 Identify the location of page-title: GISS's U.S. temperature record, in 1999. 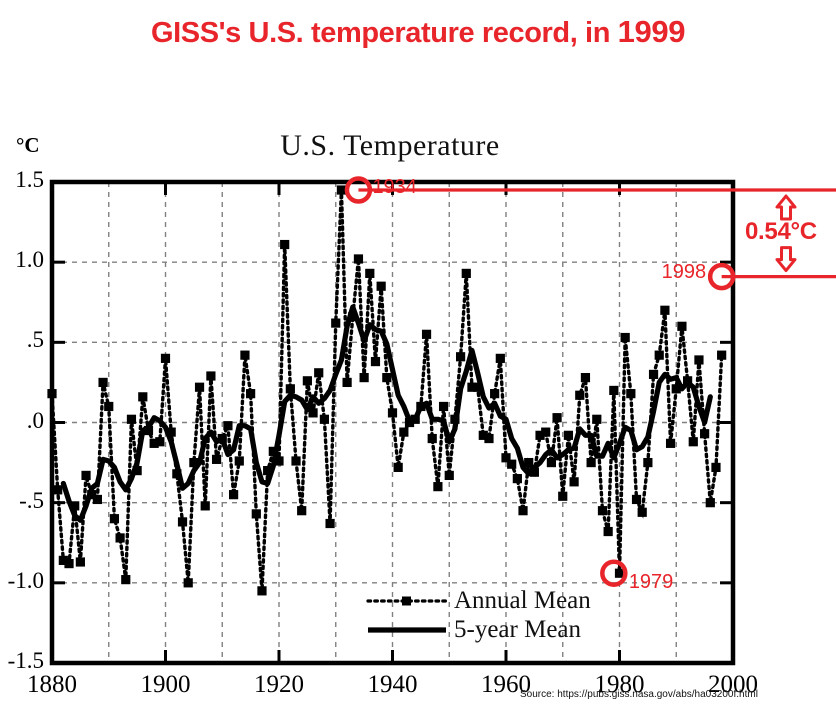
(418, 32).